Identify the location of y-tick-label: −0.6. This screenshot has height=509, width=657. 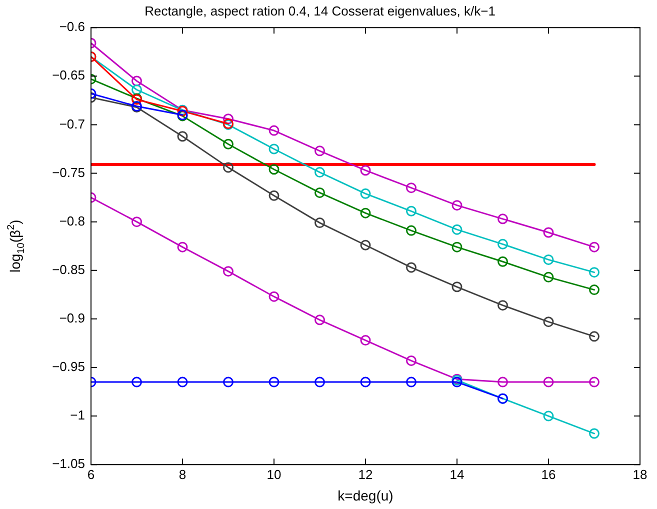
(72, 26).